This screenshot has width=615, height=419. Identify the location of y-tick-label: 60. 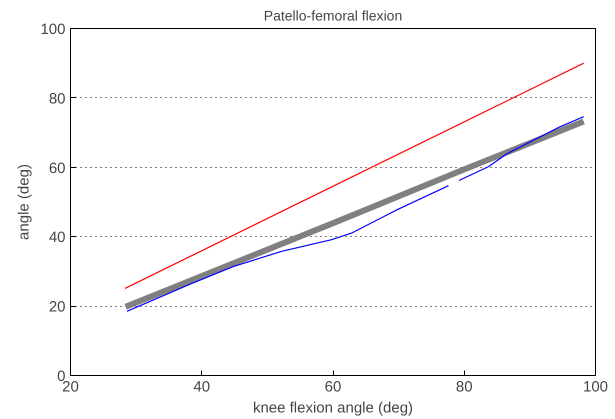
(57, 168).